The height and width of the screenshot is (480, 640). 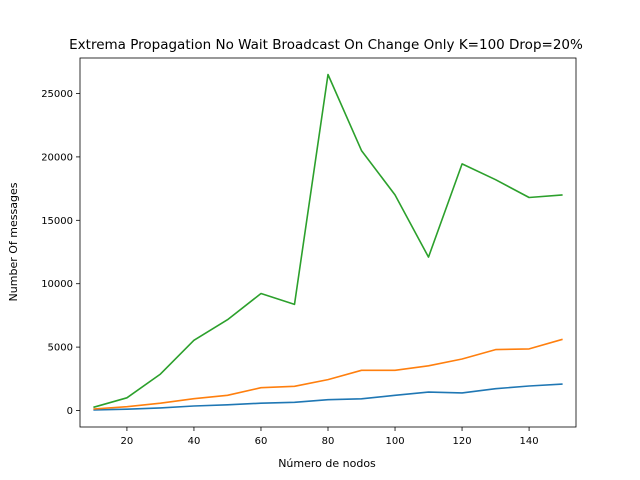 What do you see at coordinates (60, 253) in the screenshot?
I see `y-axis: 0 5000 10000 15000 20000 25000` at bounding box center [60, 253].